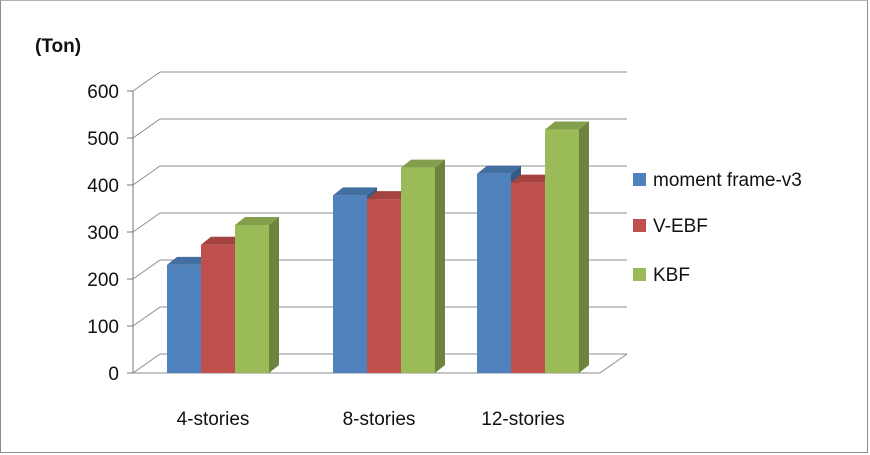 The height and width of the screenshot is (455, 870). What do you see at coordinates (671, 275) in the screenshot?
I see `legend-label: KBF` at bounding box center [671, 275].